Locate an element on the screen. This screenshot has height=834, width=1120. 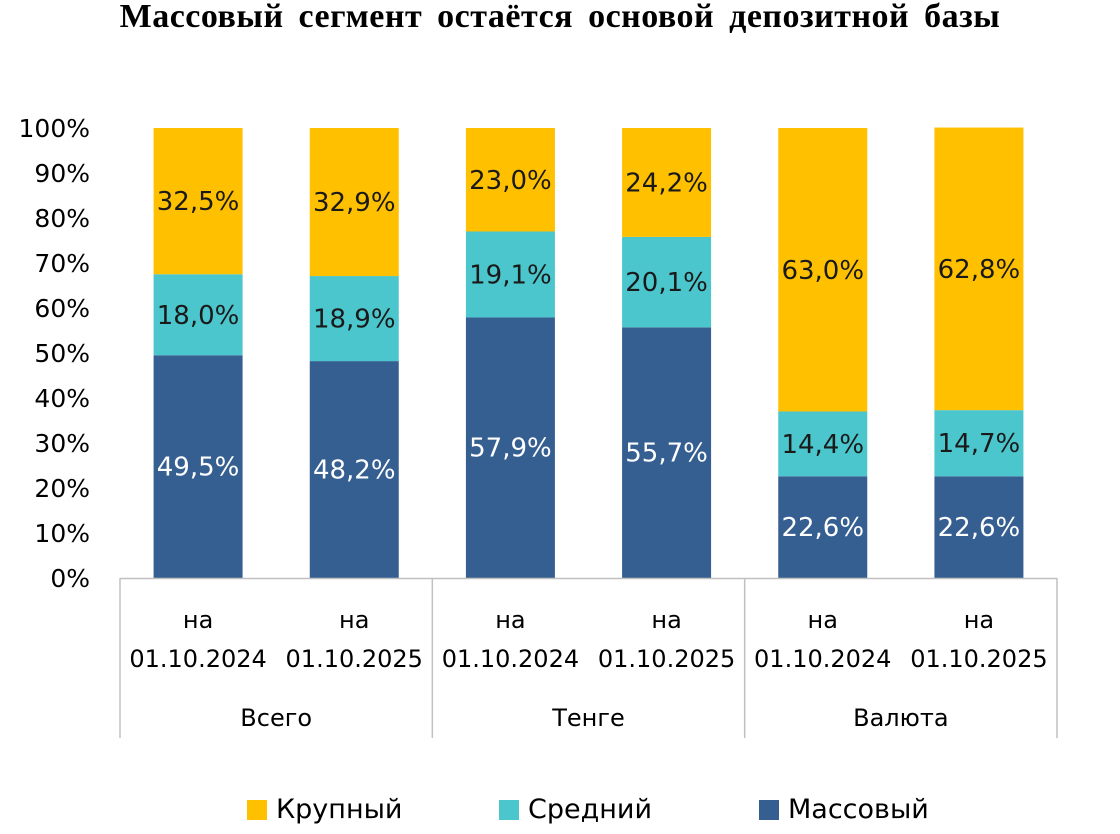
data-label-srednii: 14,4% is located at coordinates (822, 445).